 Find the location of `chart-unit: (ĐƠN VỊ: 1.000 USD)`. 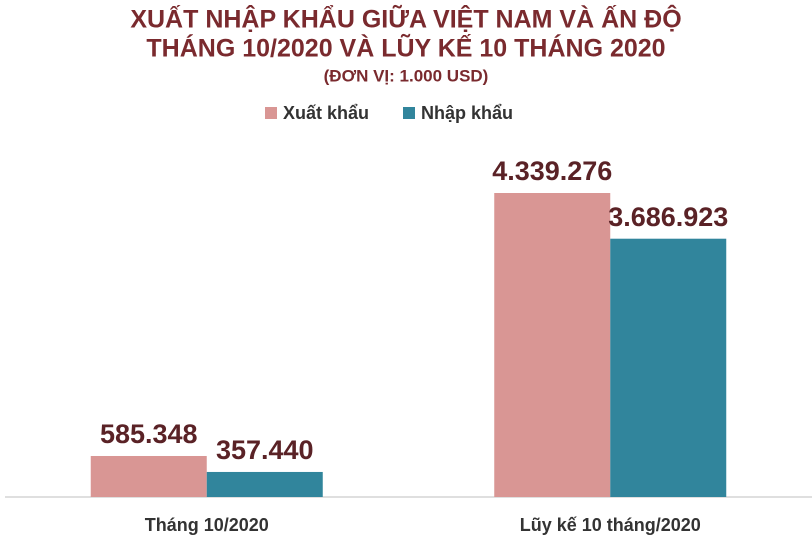

chart-unit: (ĐƠN VỊ: 1.000 USD) is located at coordinates (406, 75).